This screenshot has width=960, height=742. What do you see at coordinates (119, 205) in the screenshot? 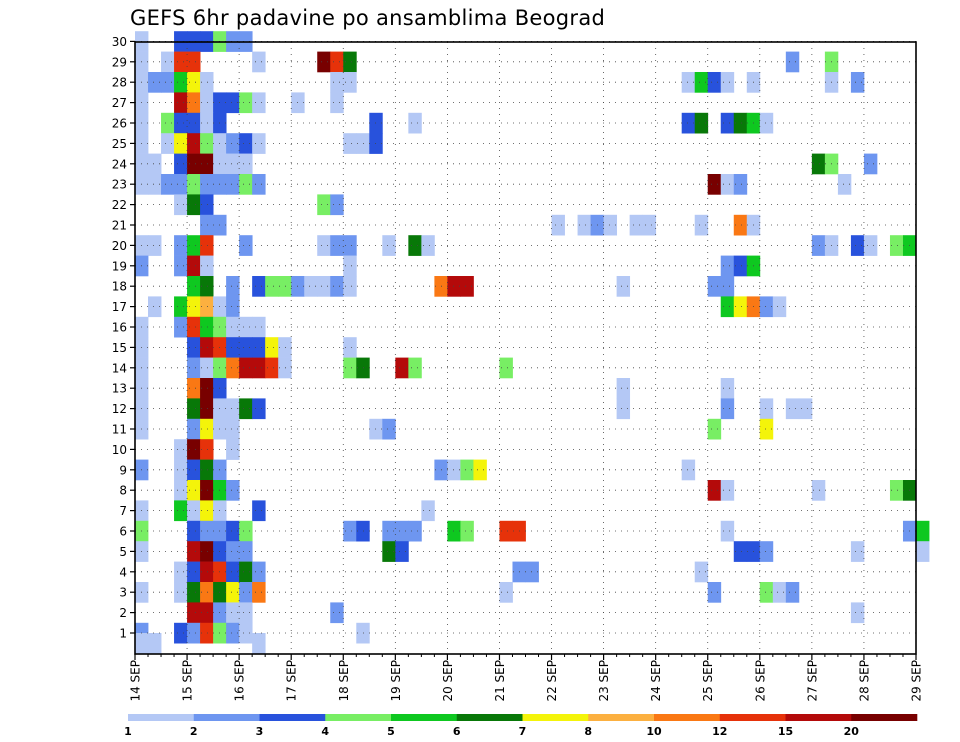
I see `y-tick-label: 22` at bounding box center [119, 205].